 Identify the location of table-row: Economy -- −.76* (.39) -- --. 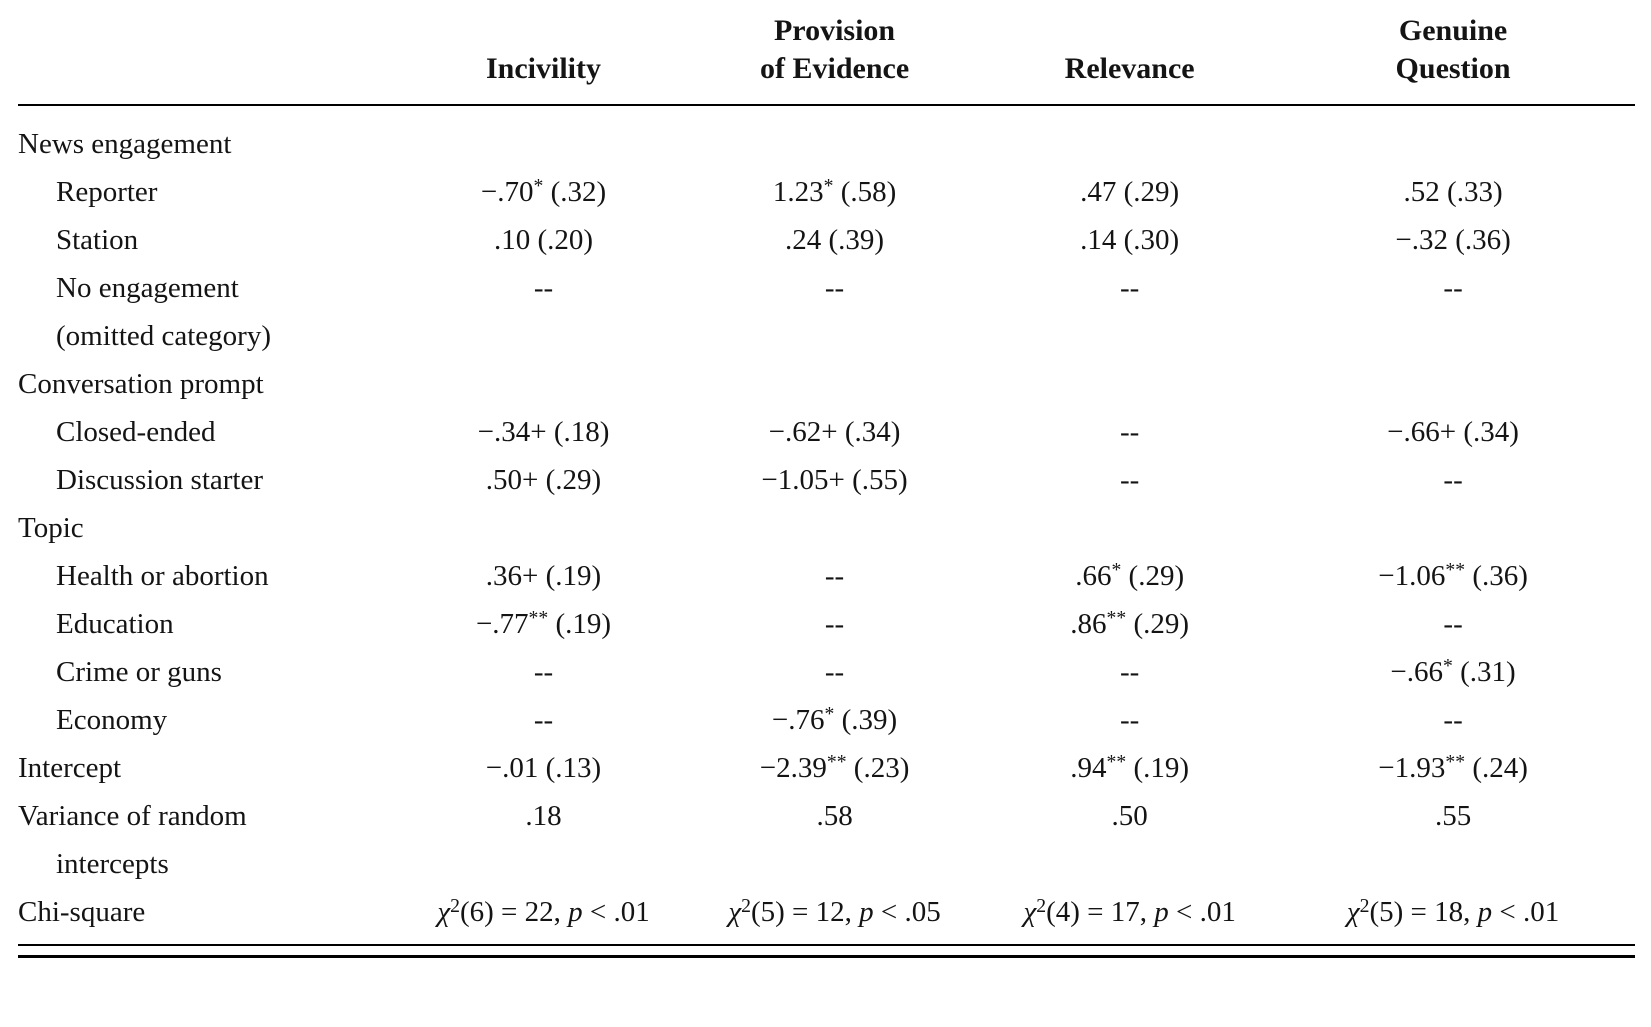
(826, 720).